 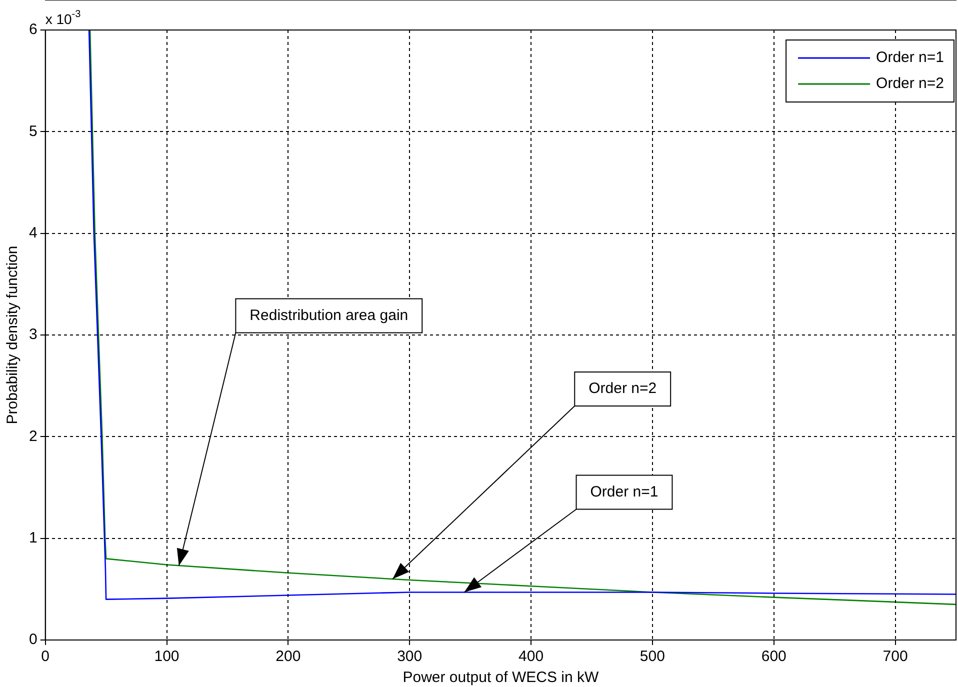 What do you see at coordinates (33, 335) in the screenshot?
I see `y-tick-label: 3` at bounding box center [33, 335].